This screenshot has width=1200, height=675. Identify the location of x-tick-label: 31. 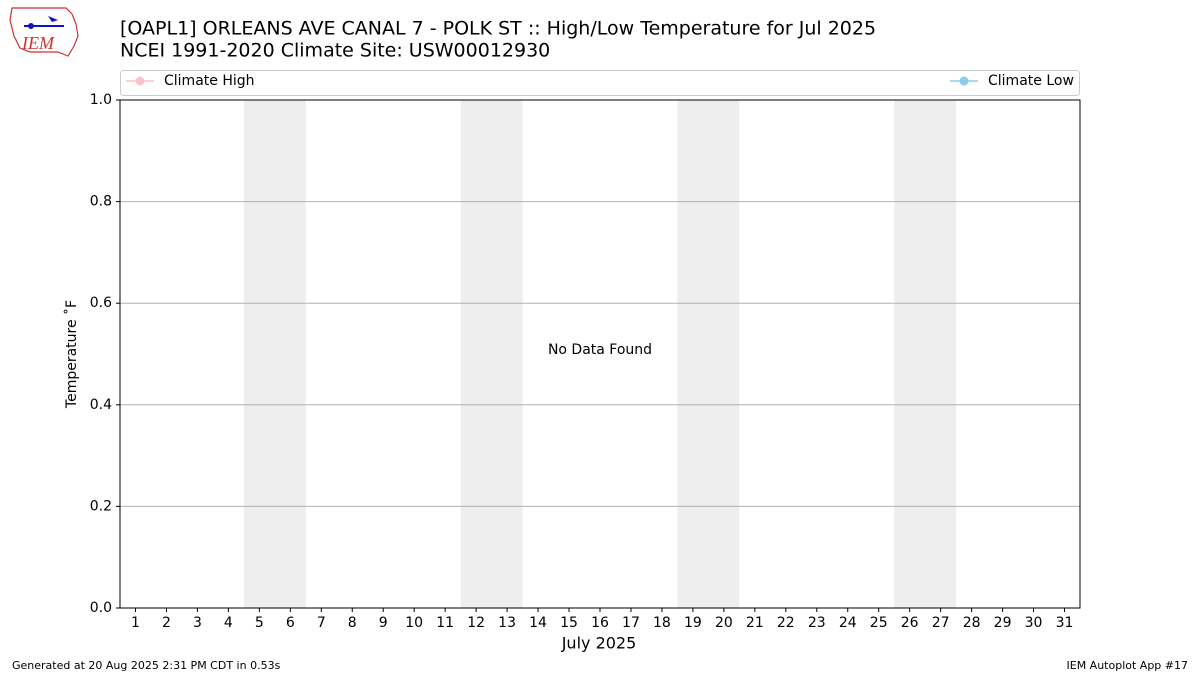
(1065, 623).